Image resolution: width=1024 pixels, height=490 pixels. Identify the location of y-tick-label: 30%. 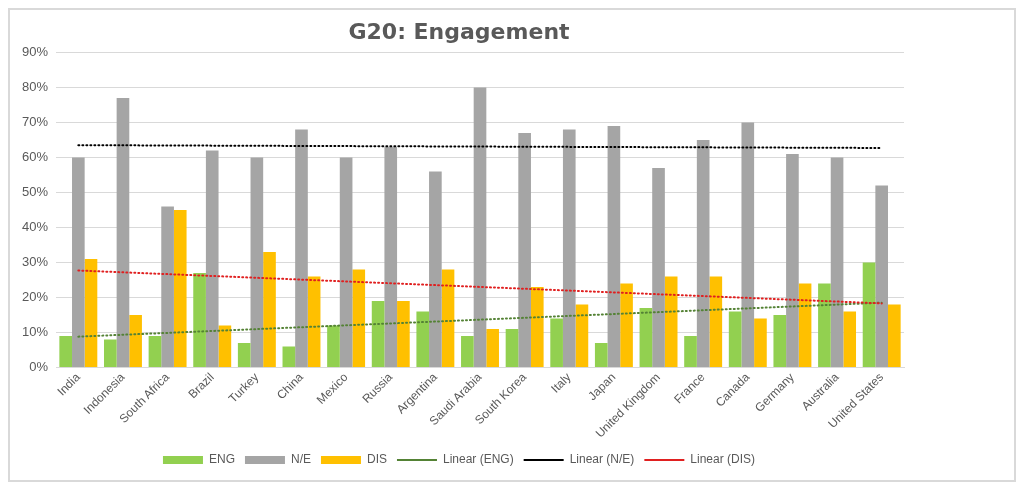
(35, 262).